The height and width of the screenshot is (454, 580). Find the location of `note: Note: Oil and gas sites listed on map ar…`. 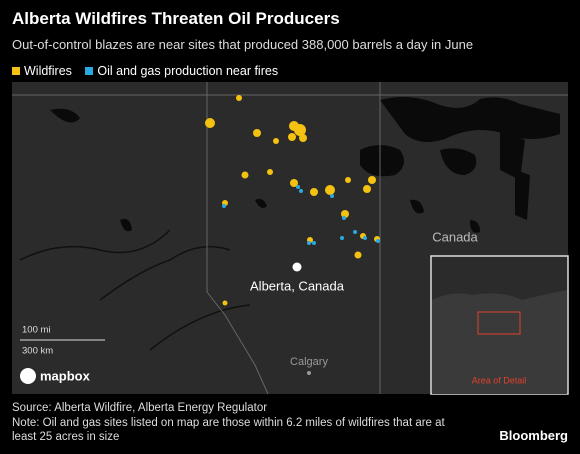

note: Note: Oil and gas sites listed on map ar… is located at coordinates (228, 430).